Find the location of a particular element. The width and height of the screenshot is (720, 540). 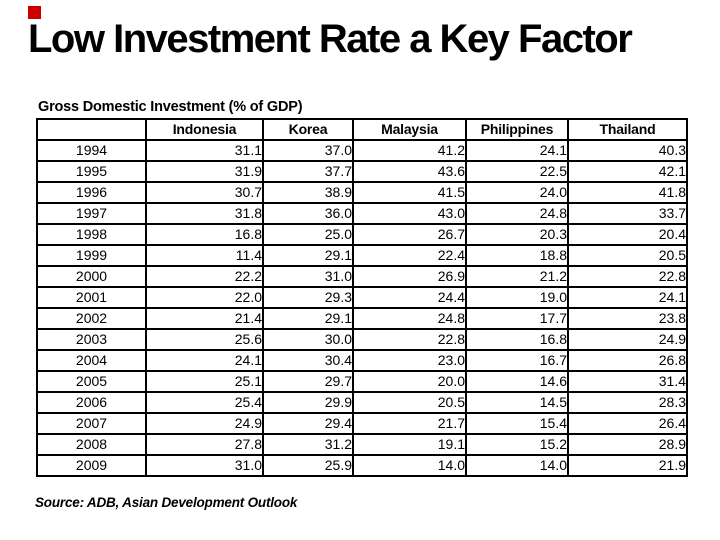

value-cell: 26.4 is located at coordinates (627, 423).